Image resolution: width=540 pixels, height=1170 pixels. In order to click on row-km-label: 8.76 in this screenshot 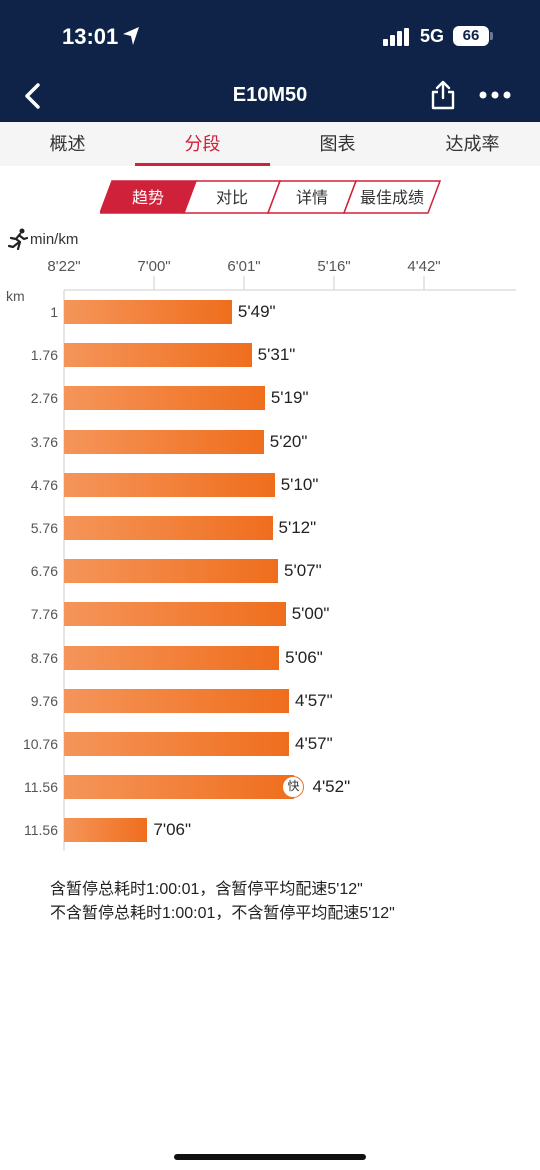, I will do `click(44, 657)`.